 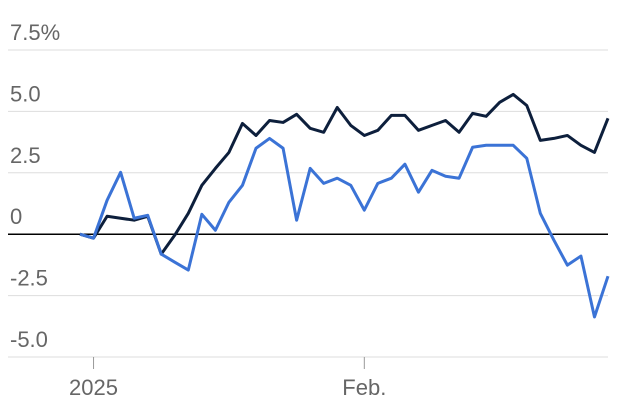 What do you see at coordinates (29, 339) in the screenshot?
I see `y-tick-label: -5.0` at bounding box center [29, 339].